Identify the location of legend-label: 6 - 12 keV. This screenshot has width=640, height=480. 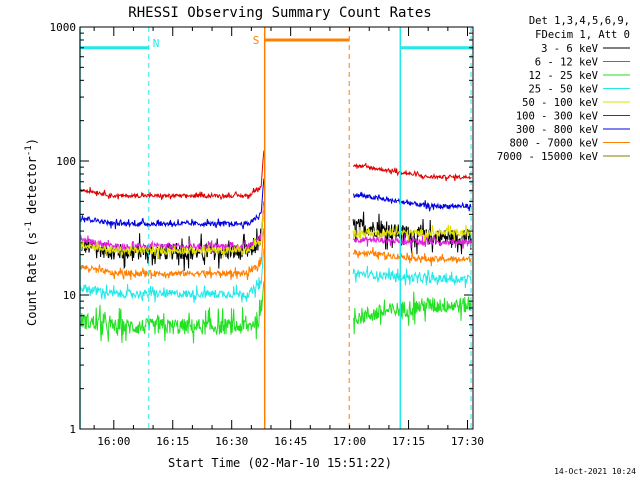
(567, 63).